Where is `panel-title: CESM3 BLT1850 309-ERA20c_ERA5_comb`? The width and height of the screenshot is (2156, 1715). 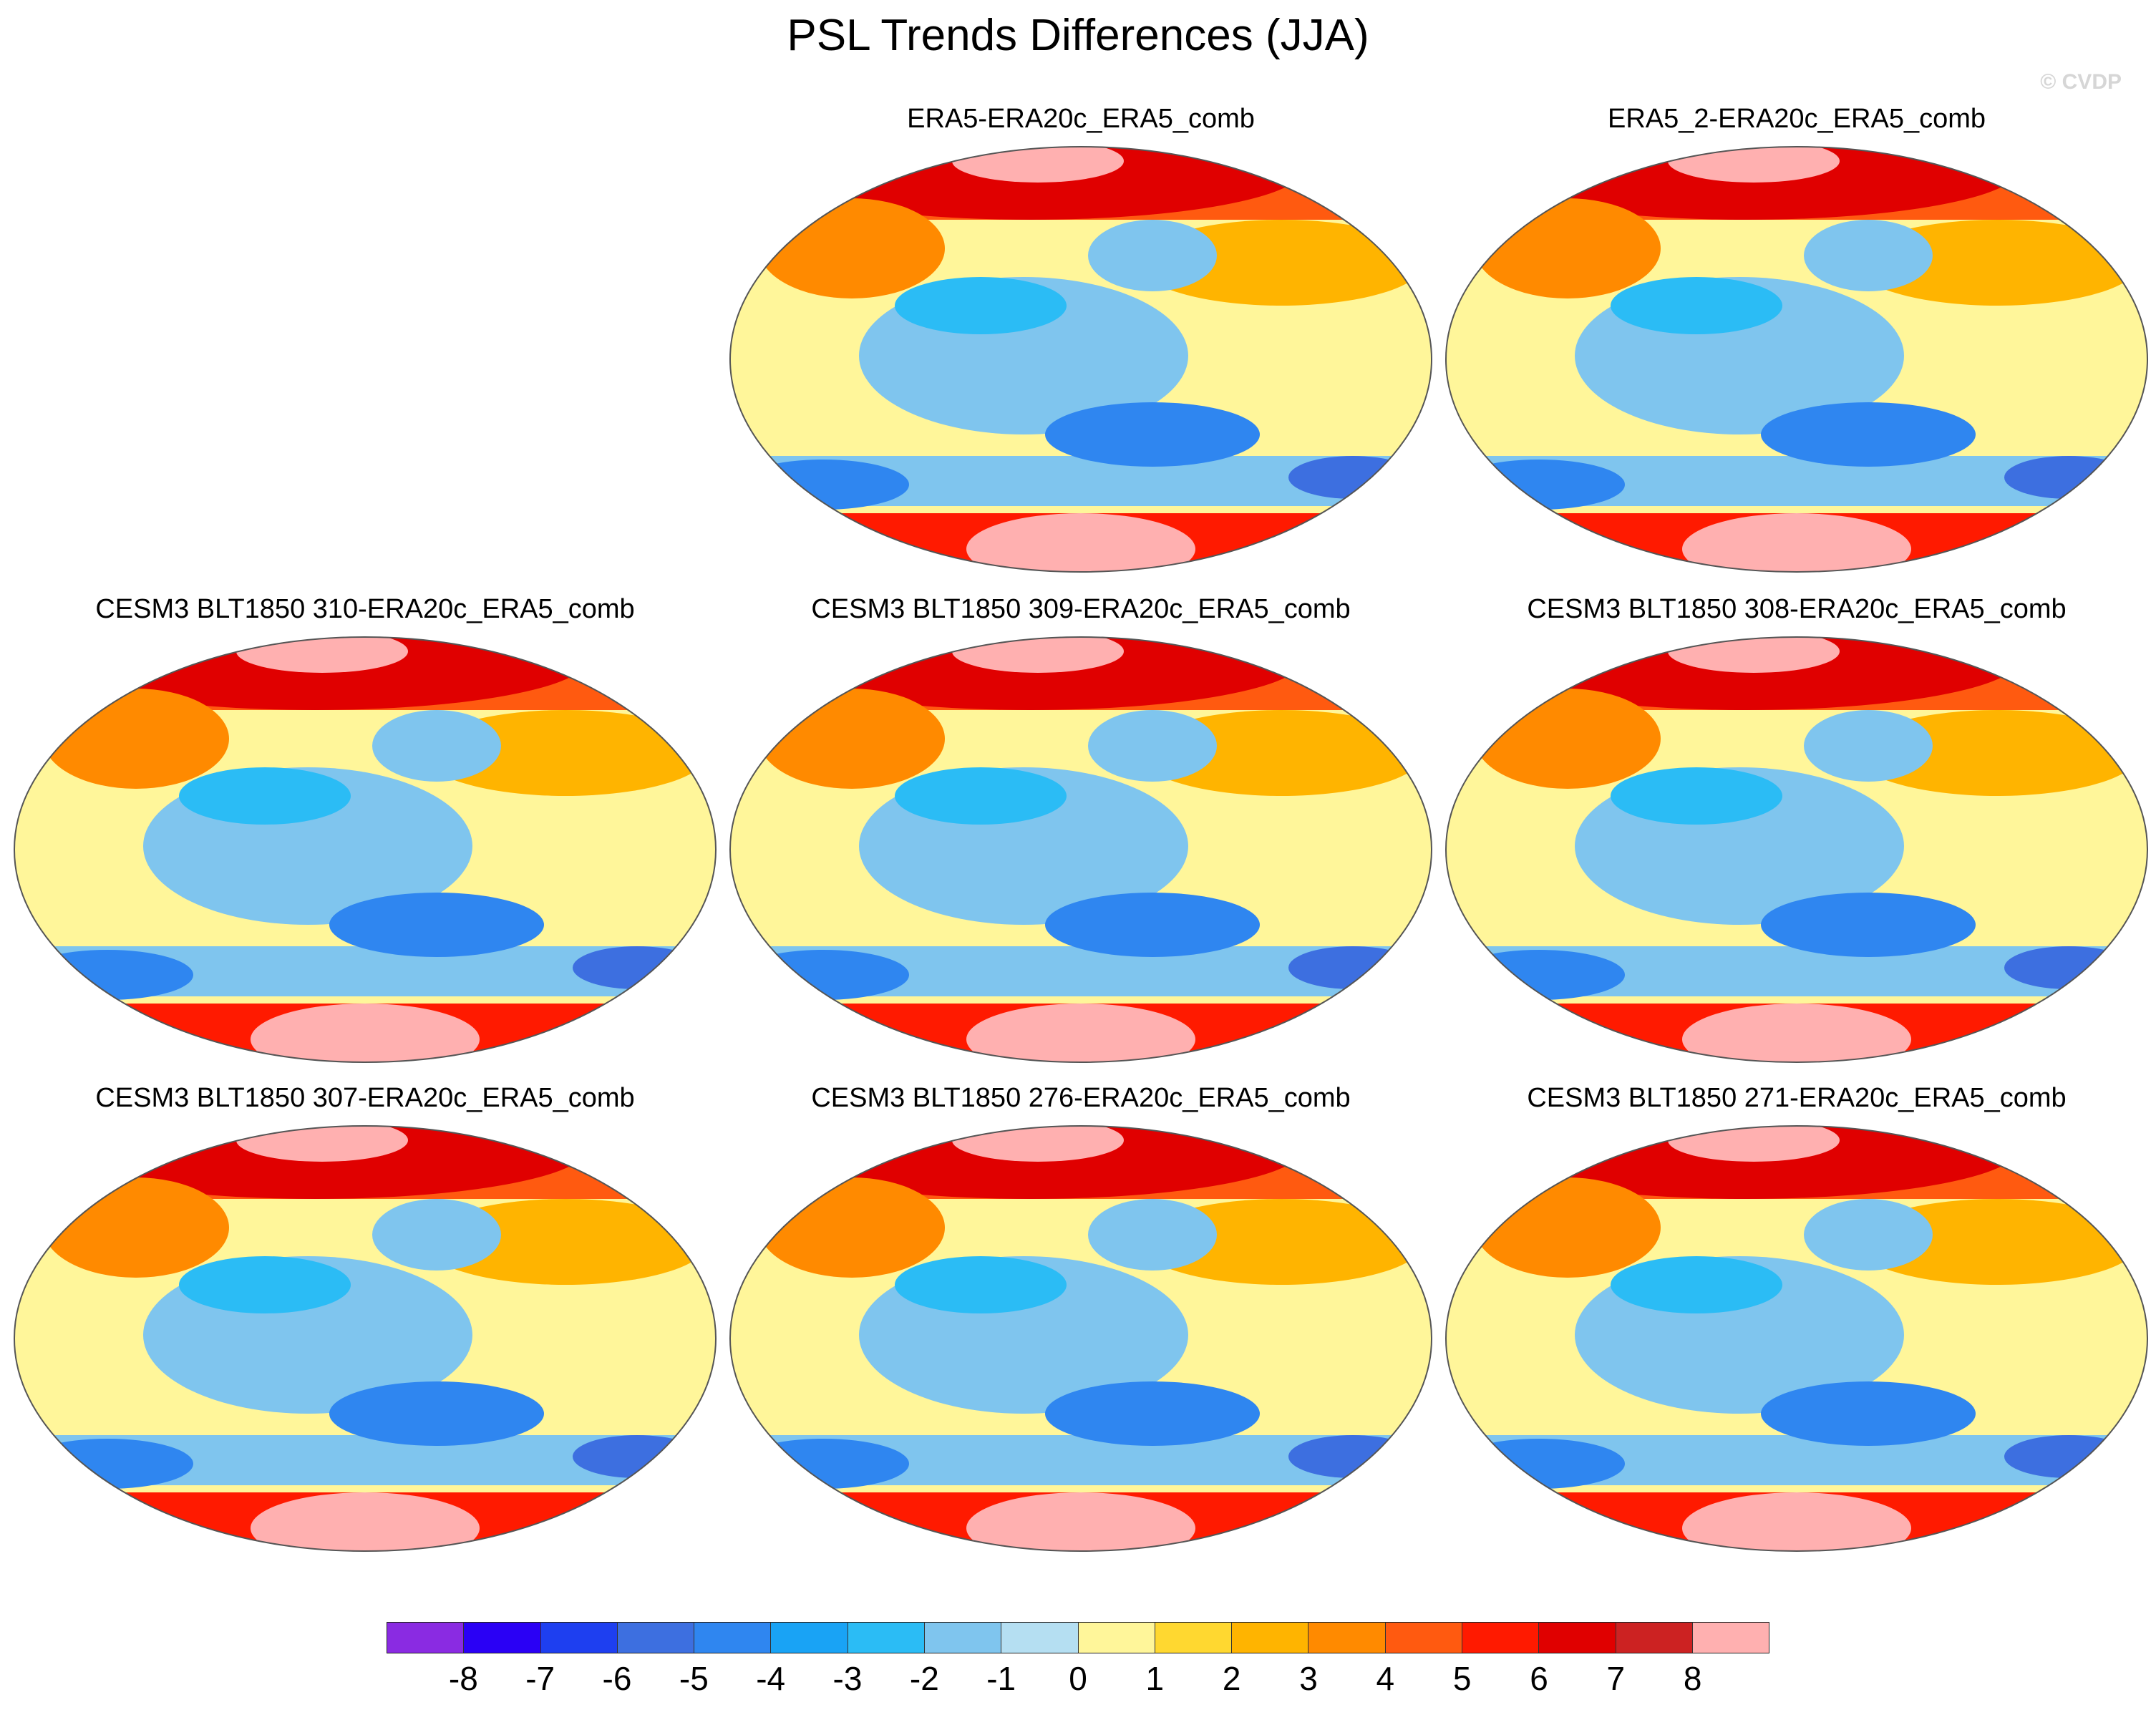
panel-title: CESM3 BLT1850 309-ERA20c_ERA5_comb is located at coordinates (1081, 609).